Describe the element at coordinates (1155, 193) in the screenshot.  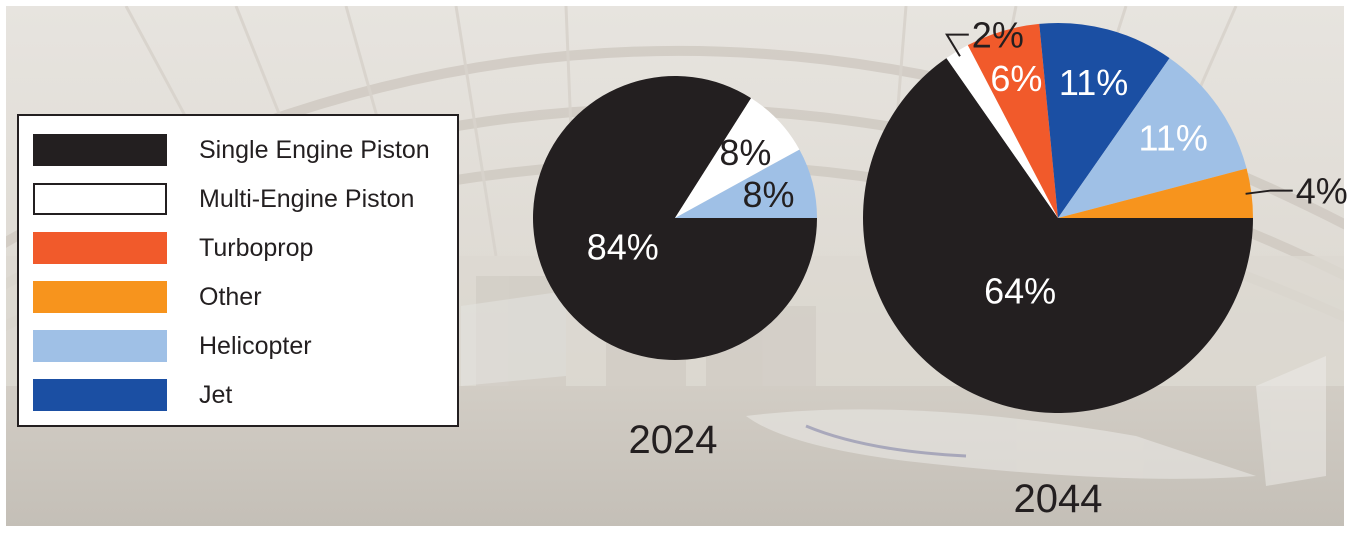
I see `pie-slice-2044-other` at that location.